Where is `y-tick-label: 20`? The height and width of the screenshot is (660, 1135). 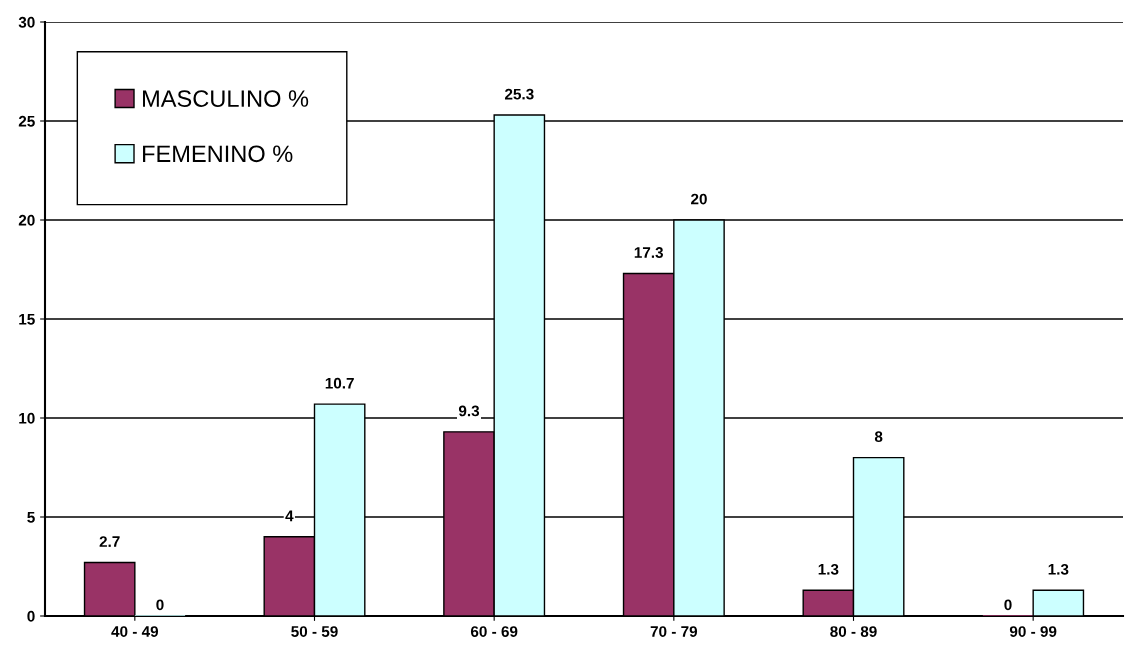
y-tick-label: 20 is located at coordinates (26, 220).